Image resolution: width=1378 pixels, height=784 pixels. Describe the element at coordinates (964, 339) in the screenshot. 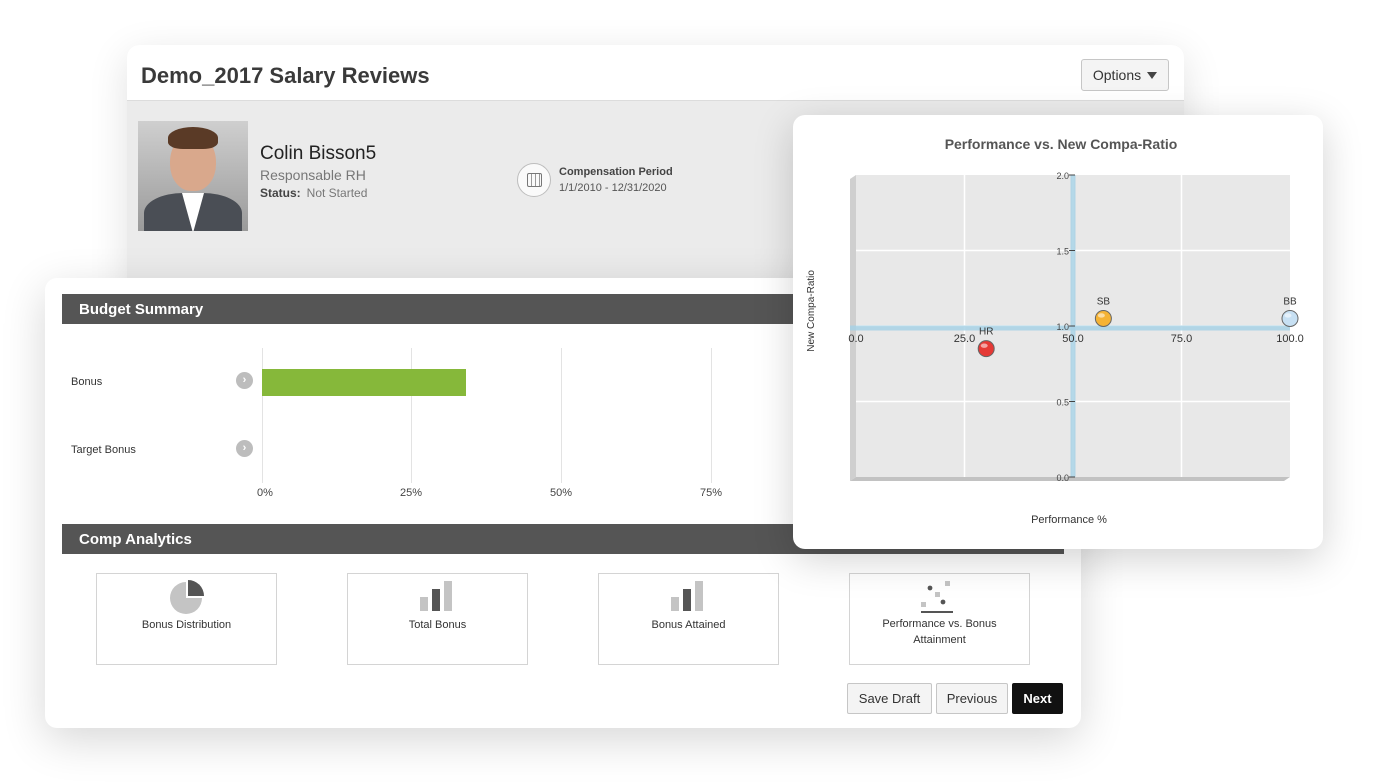

I see `x-tick-label: 25.0` at that location.